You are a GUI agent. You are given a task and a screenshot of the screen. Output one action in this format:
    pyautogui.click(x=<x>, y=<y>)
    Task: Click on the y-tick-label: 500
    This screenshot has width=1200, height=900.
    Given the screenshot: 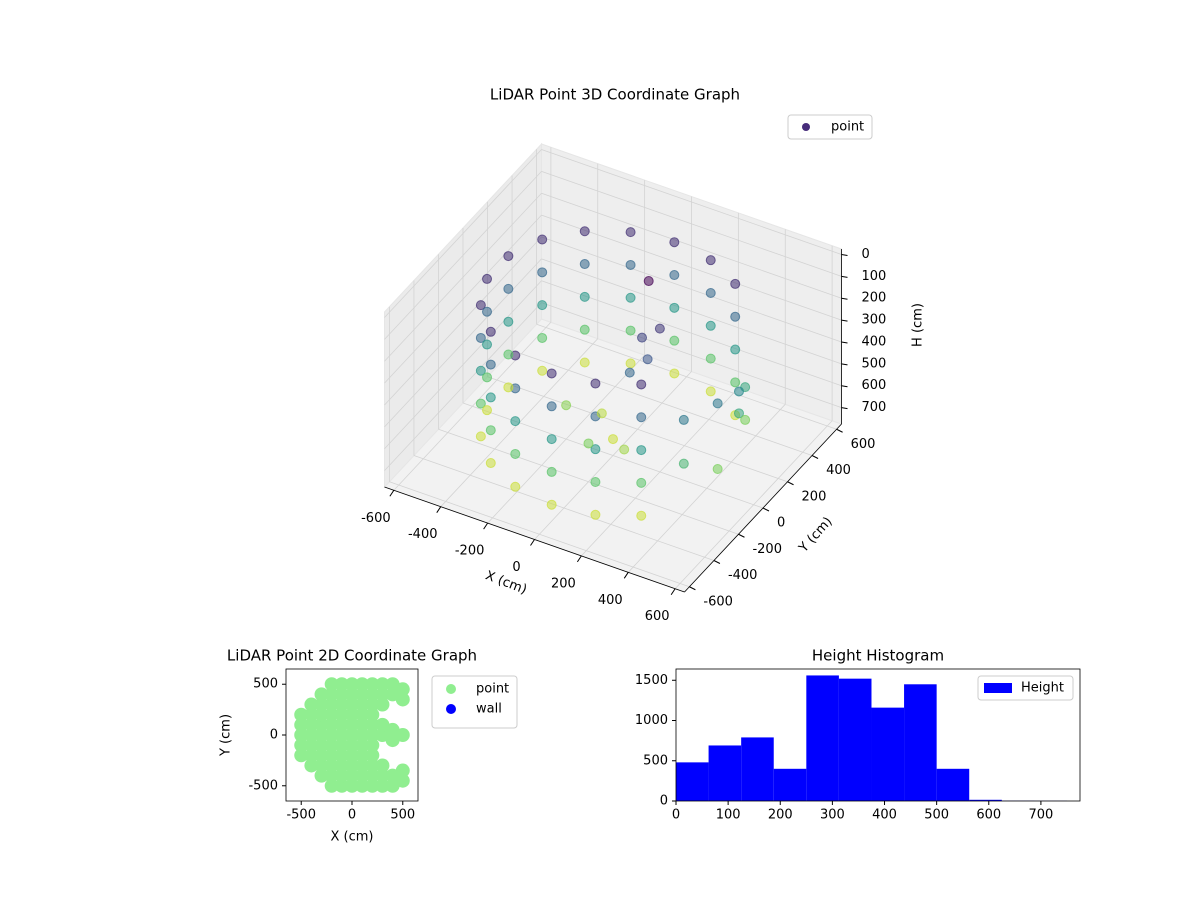 What is the action you would take?
    pyautogui.click(x=265, y=684)
    